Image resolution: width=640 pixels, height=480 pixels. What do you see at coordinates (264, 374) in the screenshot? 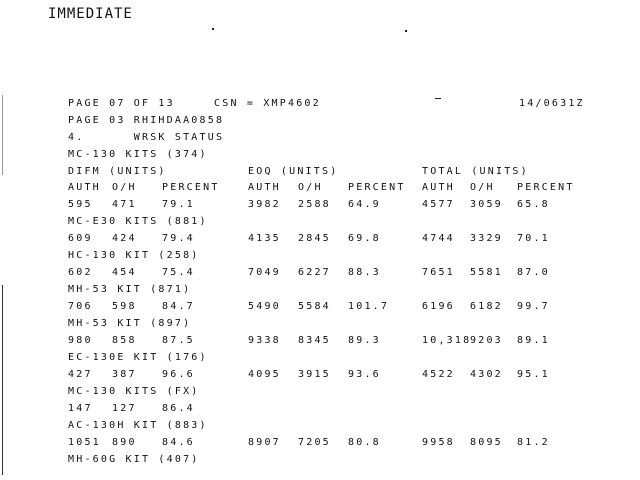
I see `kit-value: 4095` at bounding box center [264, 374].